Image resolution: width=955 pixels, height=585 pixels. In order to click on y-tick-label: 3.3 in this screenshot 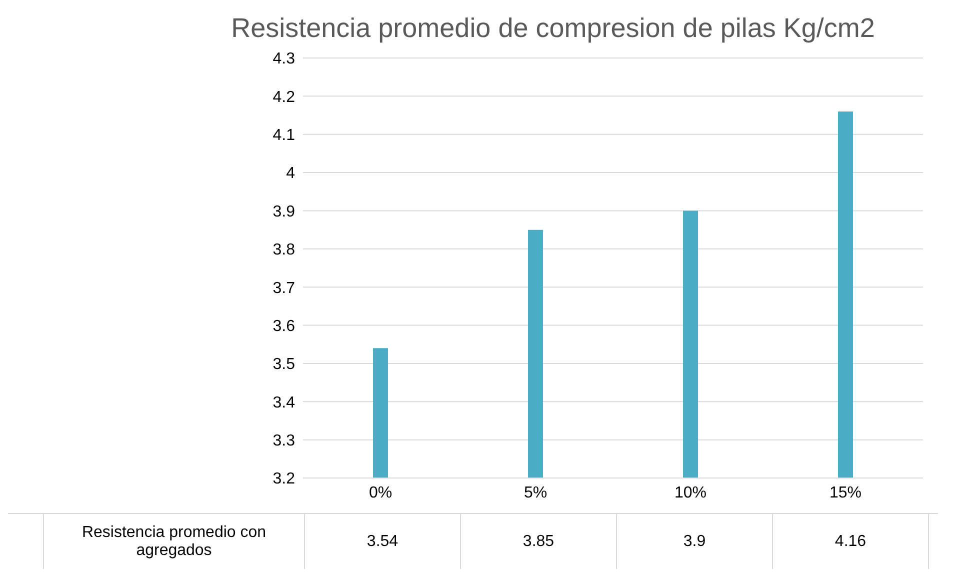, I will do `click(284, 441)`.